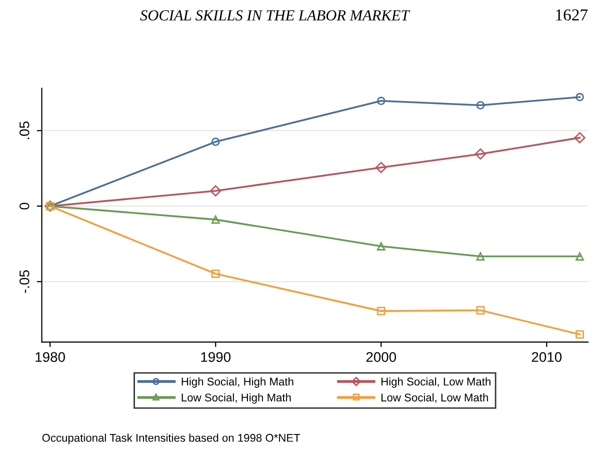 The image size is (597, 453). I want to click on x-tick-label: 2000, so click(381, 357).